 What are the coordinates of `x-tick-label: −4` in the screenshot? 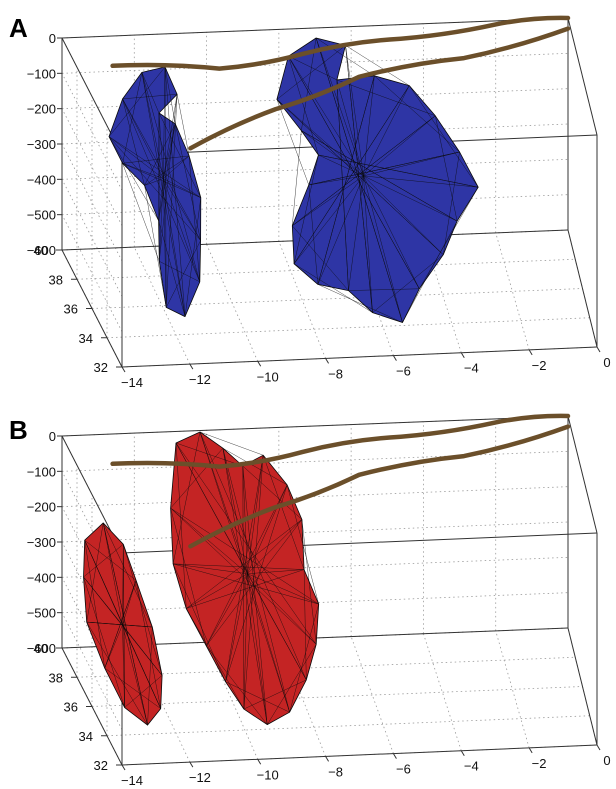 It's located at (471, 766).